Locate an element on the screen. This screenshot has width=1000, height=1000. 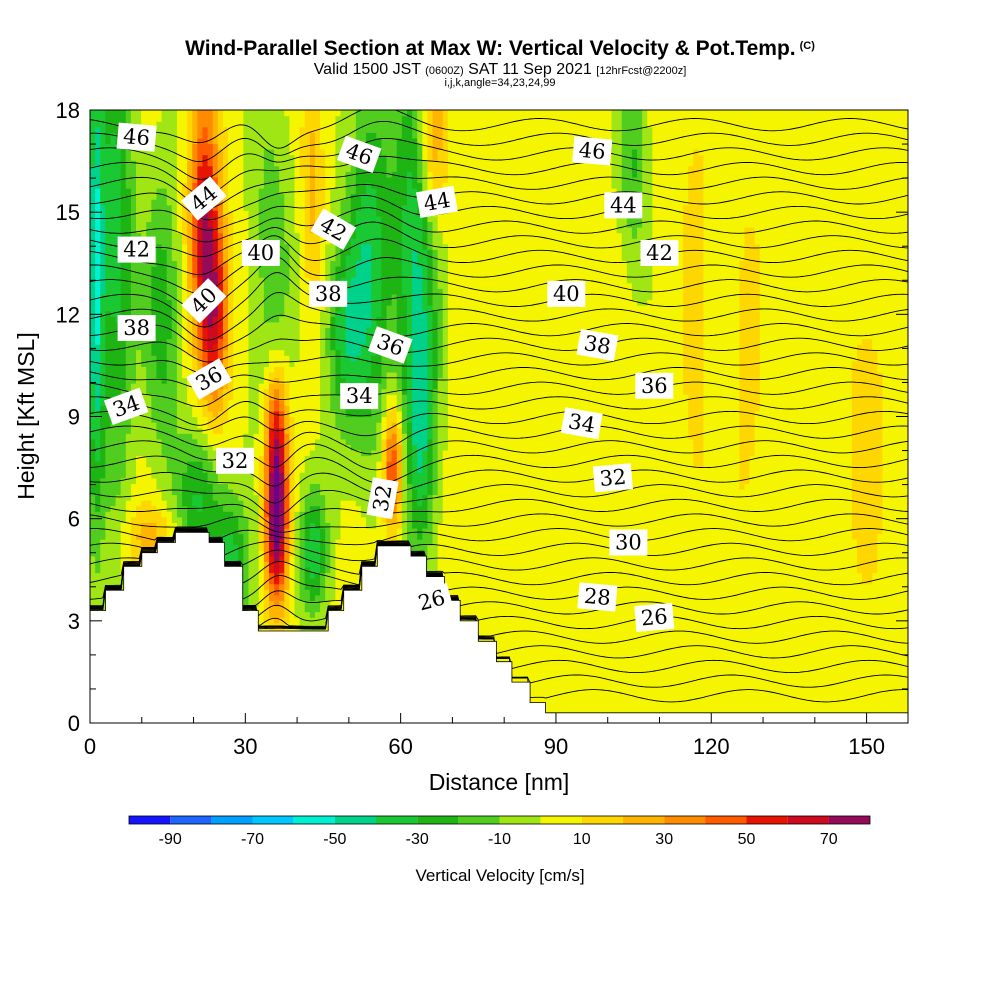
theta-label-text: 32 is located at coordinates (235, 461).